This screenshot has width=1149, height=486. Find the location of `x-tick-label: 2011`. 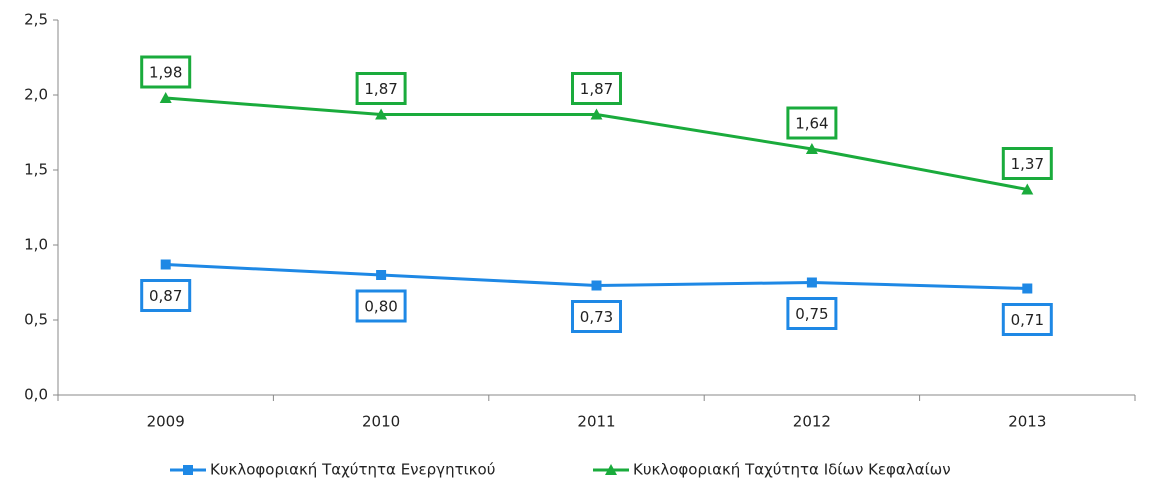

x-tick-label: 2011 is located at coordinates (596, 422).